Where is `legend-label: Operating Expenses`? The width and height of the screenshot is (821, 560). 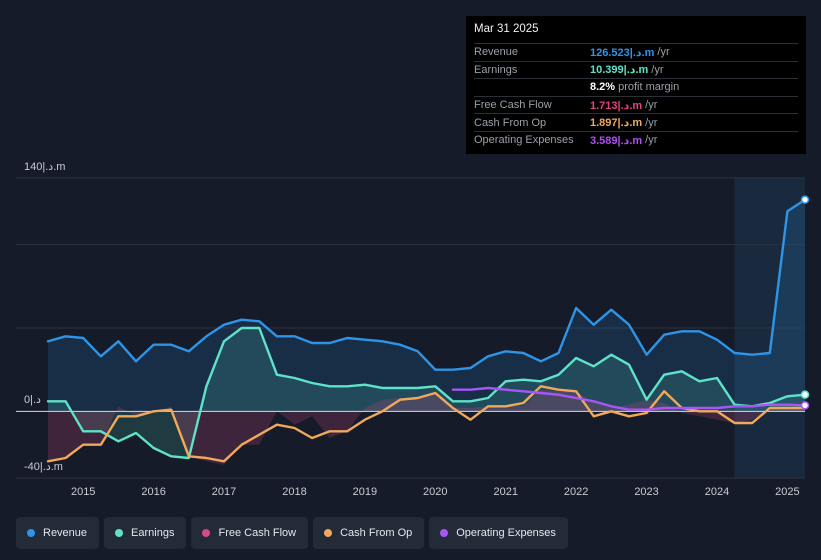 legend-label: Operating Expenses is located at coordinates (506, 533).